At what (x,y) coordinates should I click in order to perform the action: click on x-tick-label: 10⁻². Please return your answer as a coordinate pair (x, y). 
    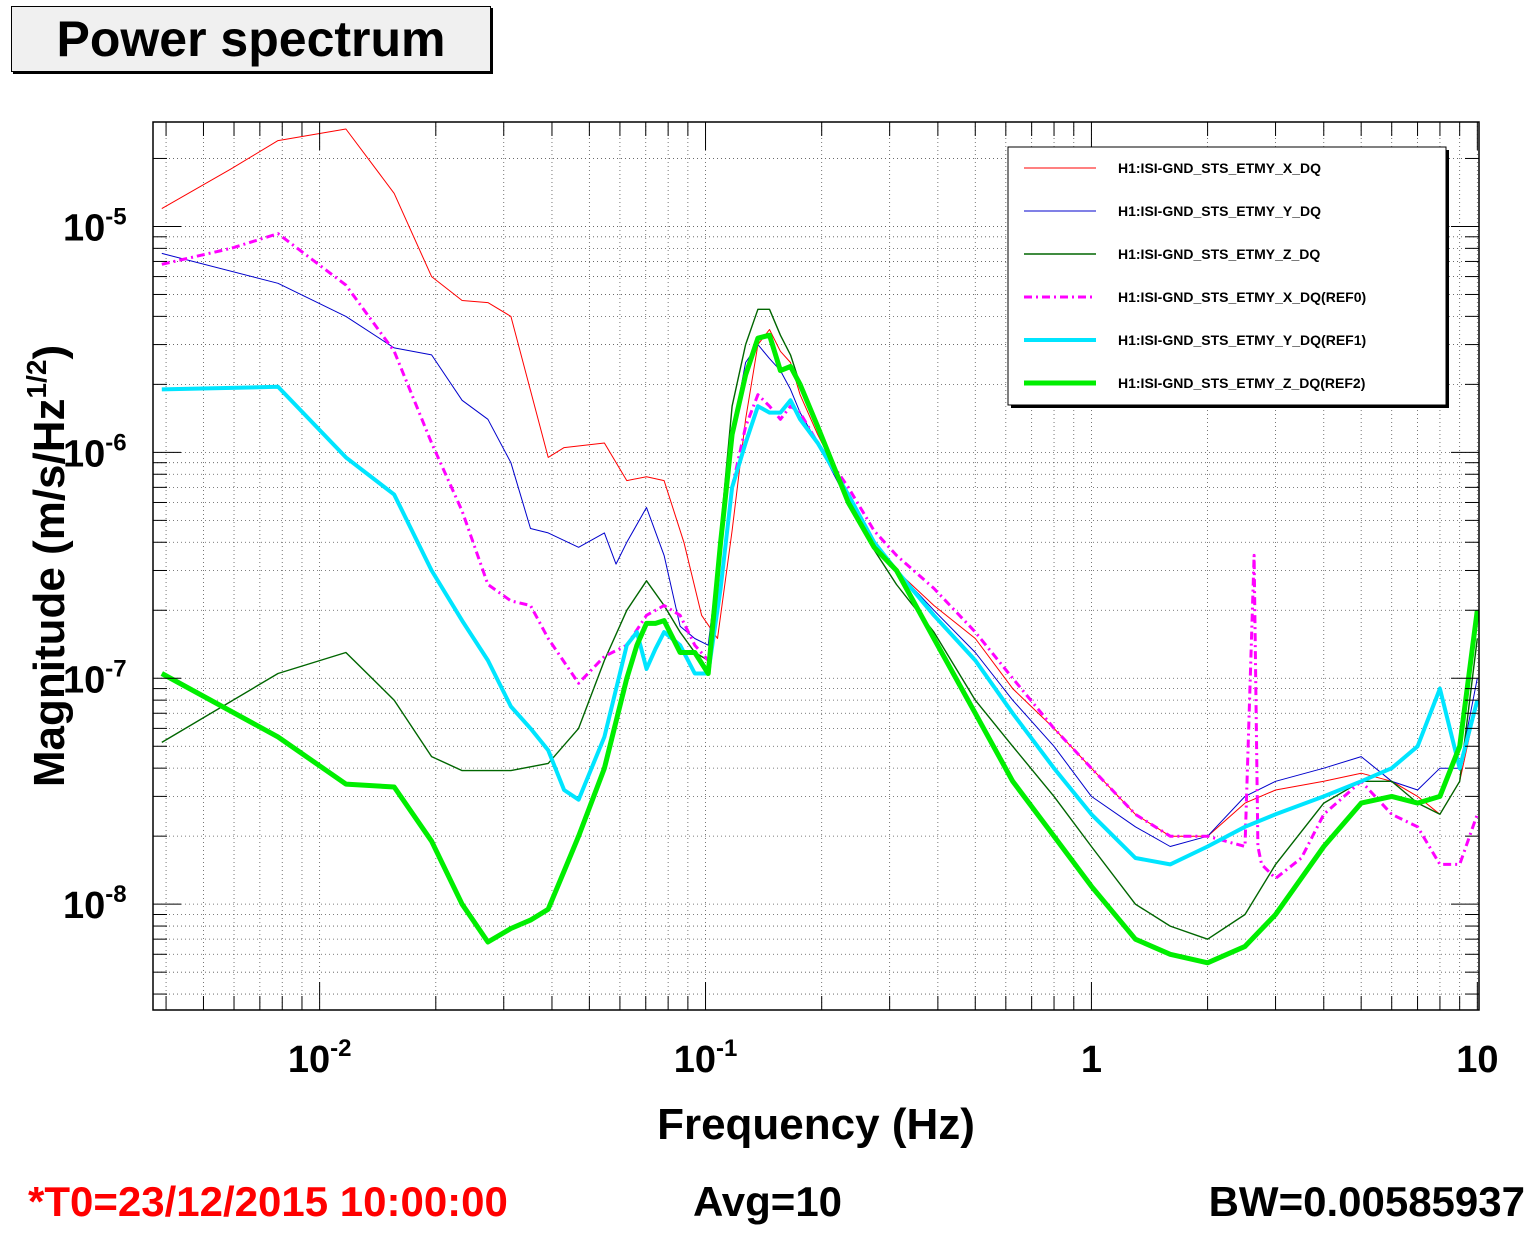
    Looking at the image, I should click on (320, 1058).